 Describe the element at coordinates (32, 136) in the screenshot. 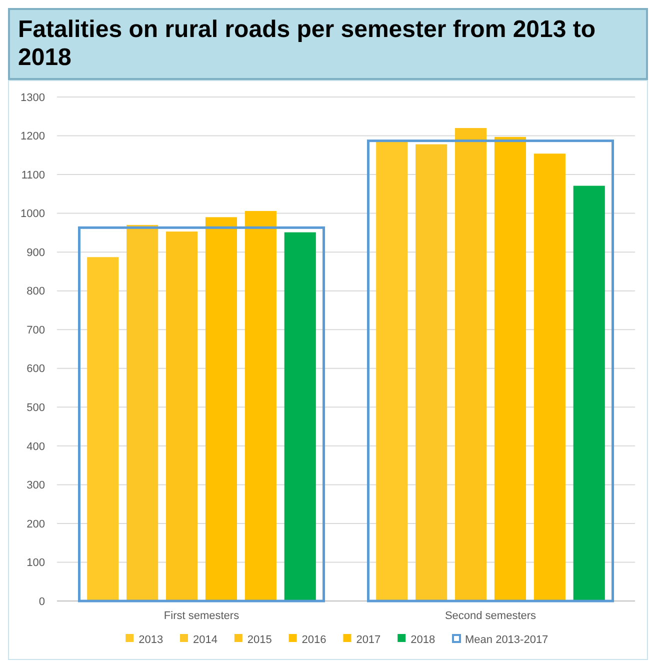

I see `y-tick-label: 1200` at that location.